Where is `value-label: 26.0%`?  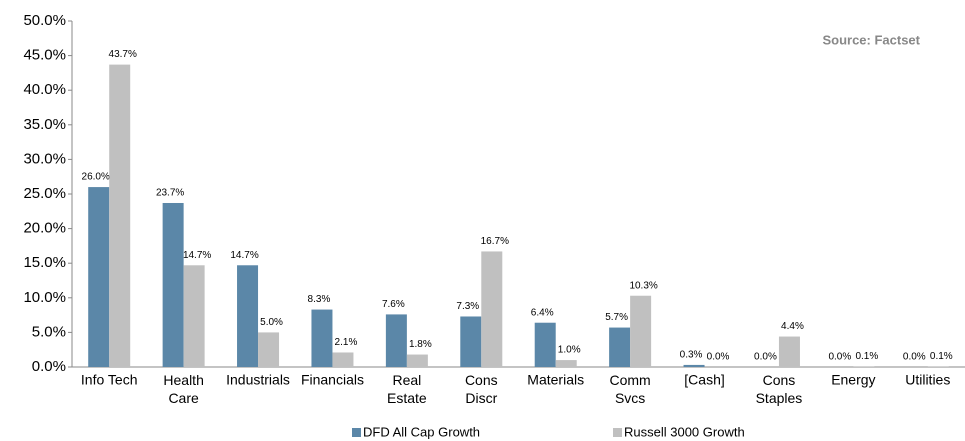 value-label: 26.0% is located at coordinates (96, 177).